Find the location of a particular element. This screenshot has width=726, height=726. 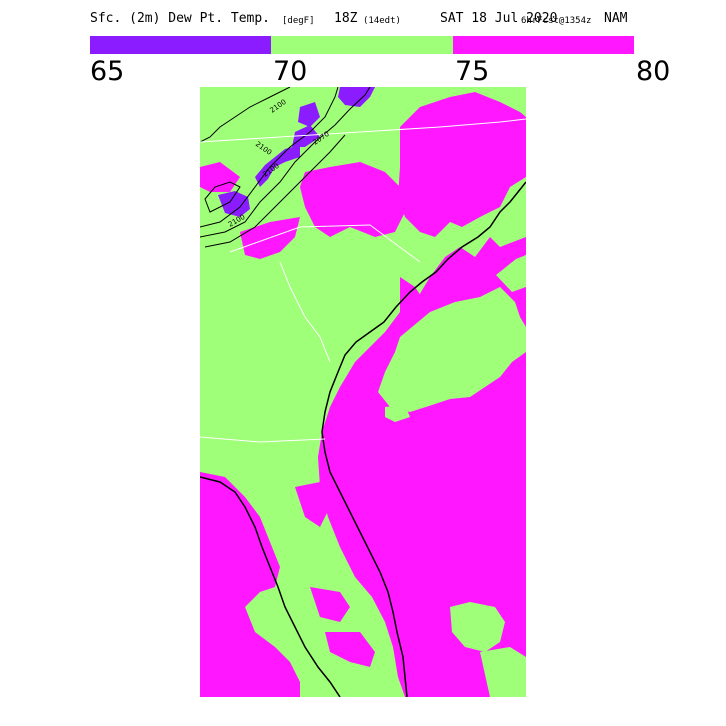

legend-label-70: 70 is located at coordinates (290, 71).